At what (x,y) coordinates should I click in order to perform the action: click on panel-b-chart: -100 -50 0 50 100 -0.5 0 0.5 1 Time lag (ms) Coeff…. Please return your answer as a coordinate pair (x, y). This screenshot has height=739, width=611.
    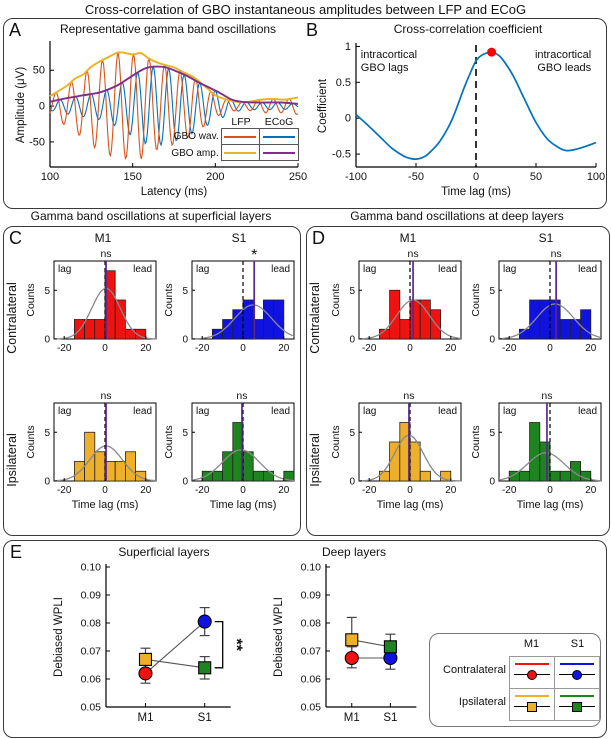
    Looking at the image, I should click on (461, 119).